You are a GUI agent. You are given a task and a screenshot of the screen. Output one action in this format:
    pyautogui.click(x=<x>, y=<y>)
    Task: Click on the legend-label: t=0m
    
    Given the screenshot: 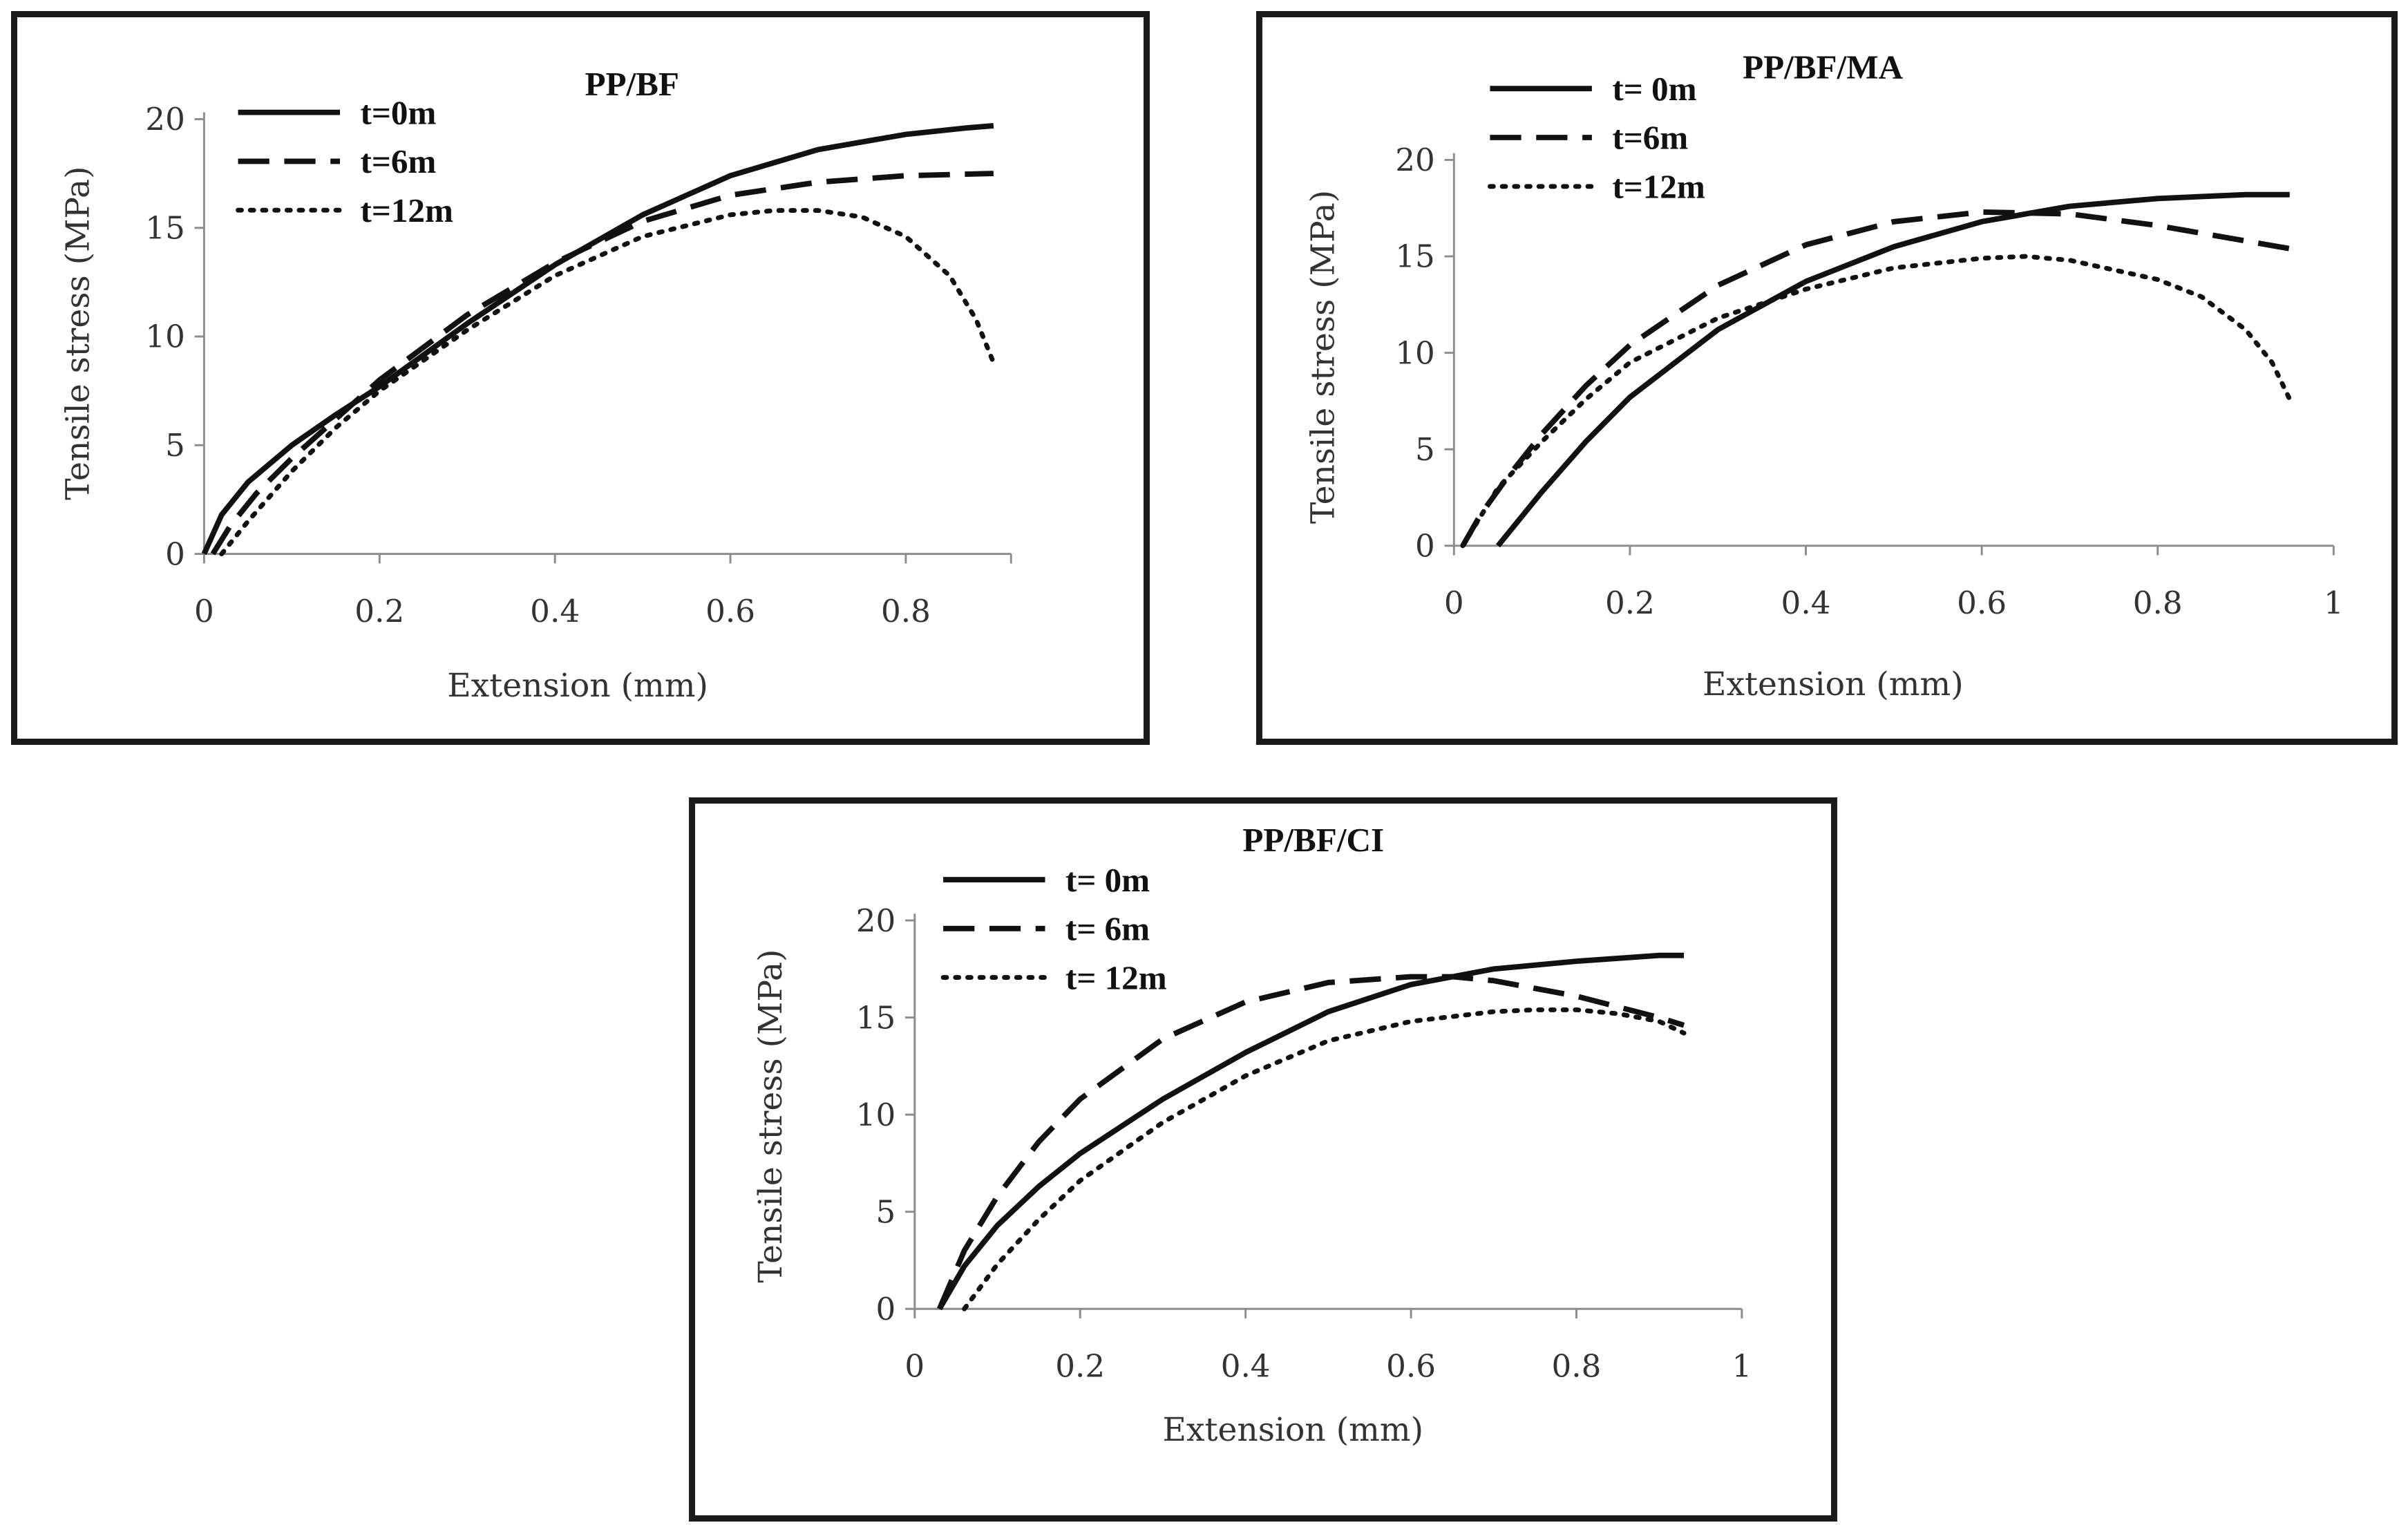 What is the action you would take?
    pyautogui.click(x=398, y=112)
    